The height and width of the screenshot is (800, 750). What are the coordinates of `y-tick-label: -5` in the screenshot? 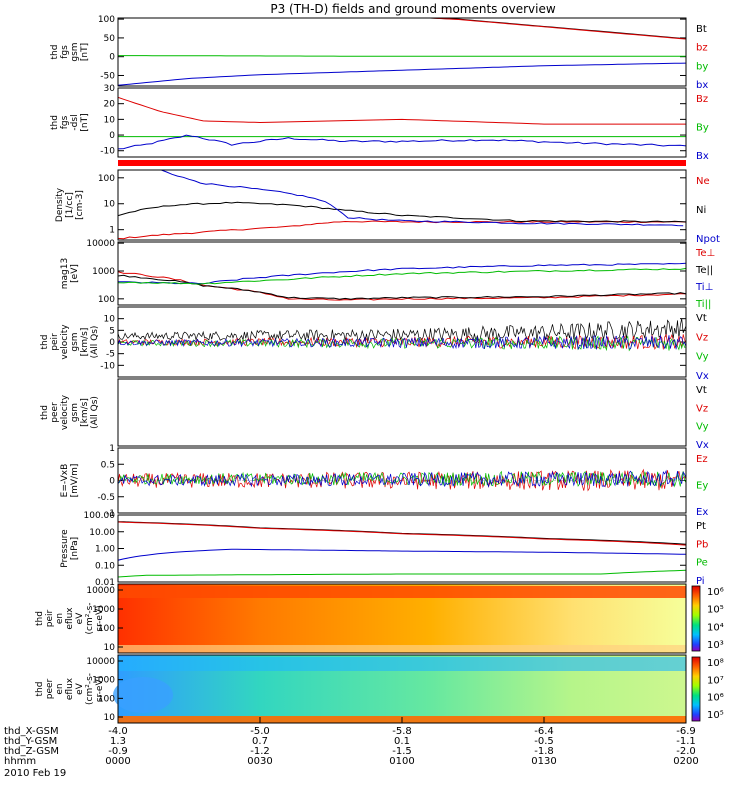 It's located at (110, 355).